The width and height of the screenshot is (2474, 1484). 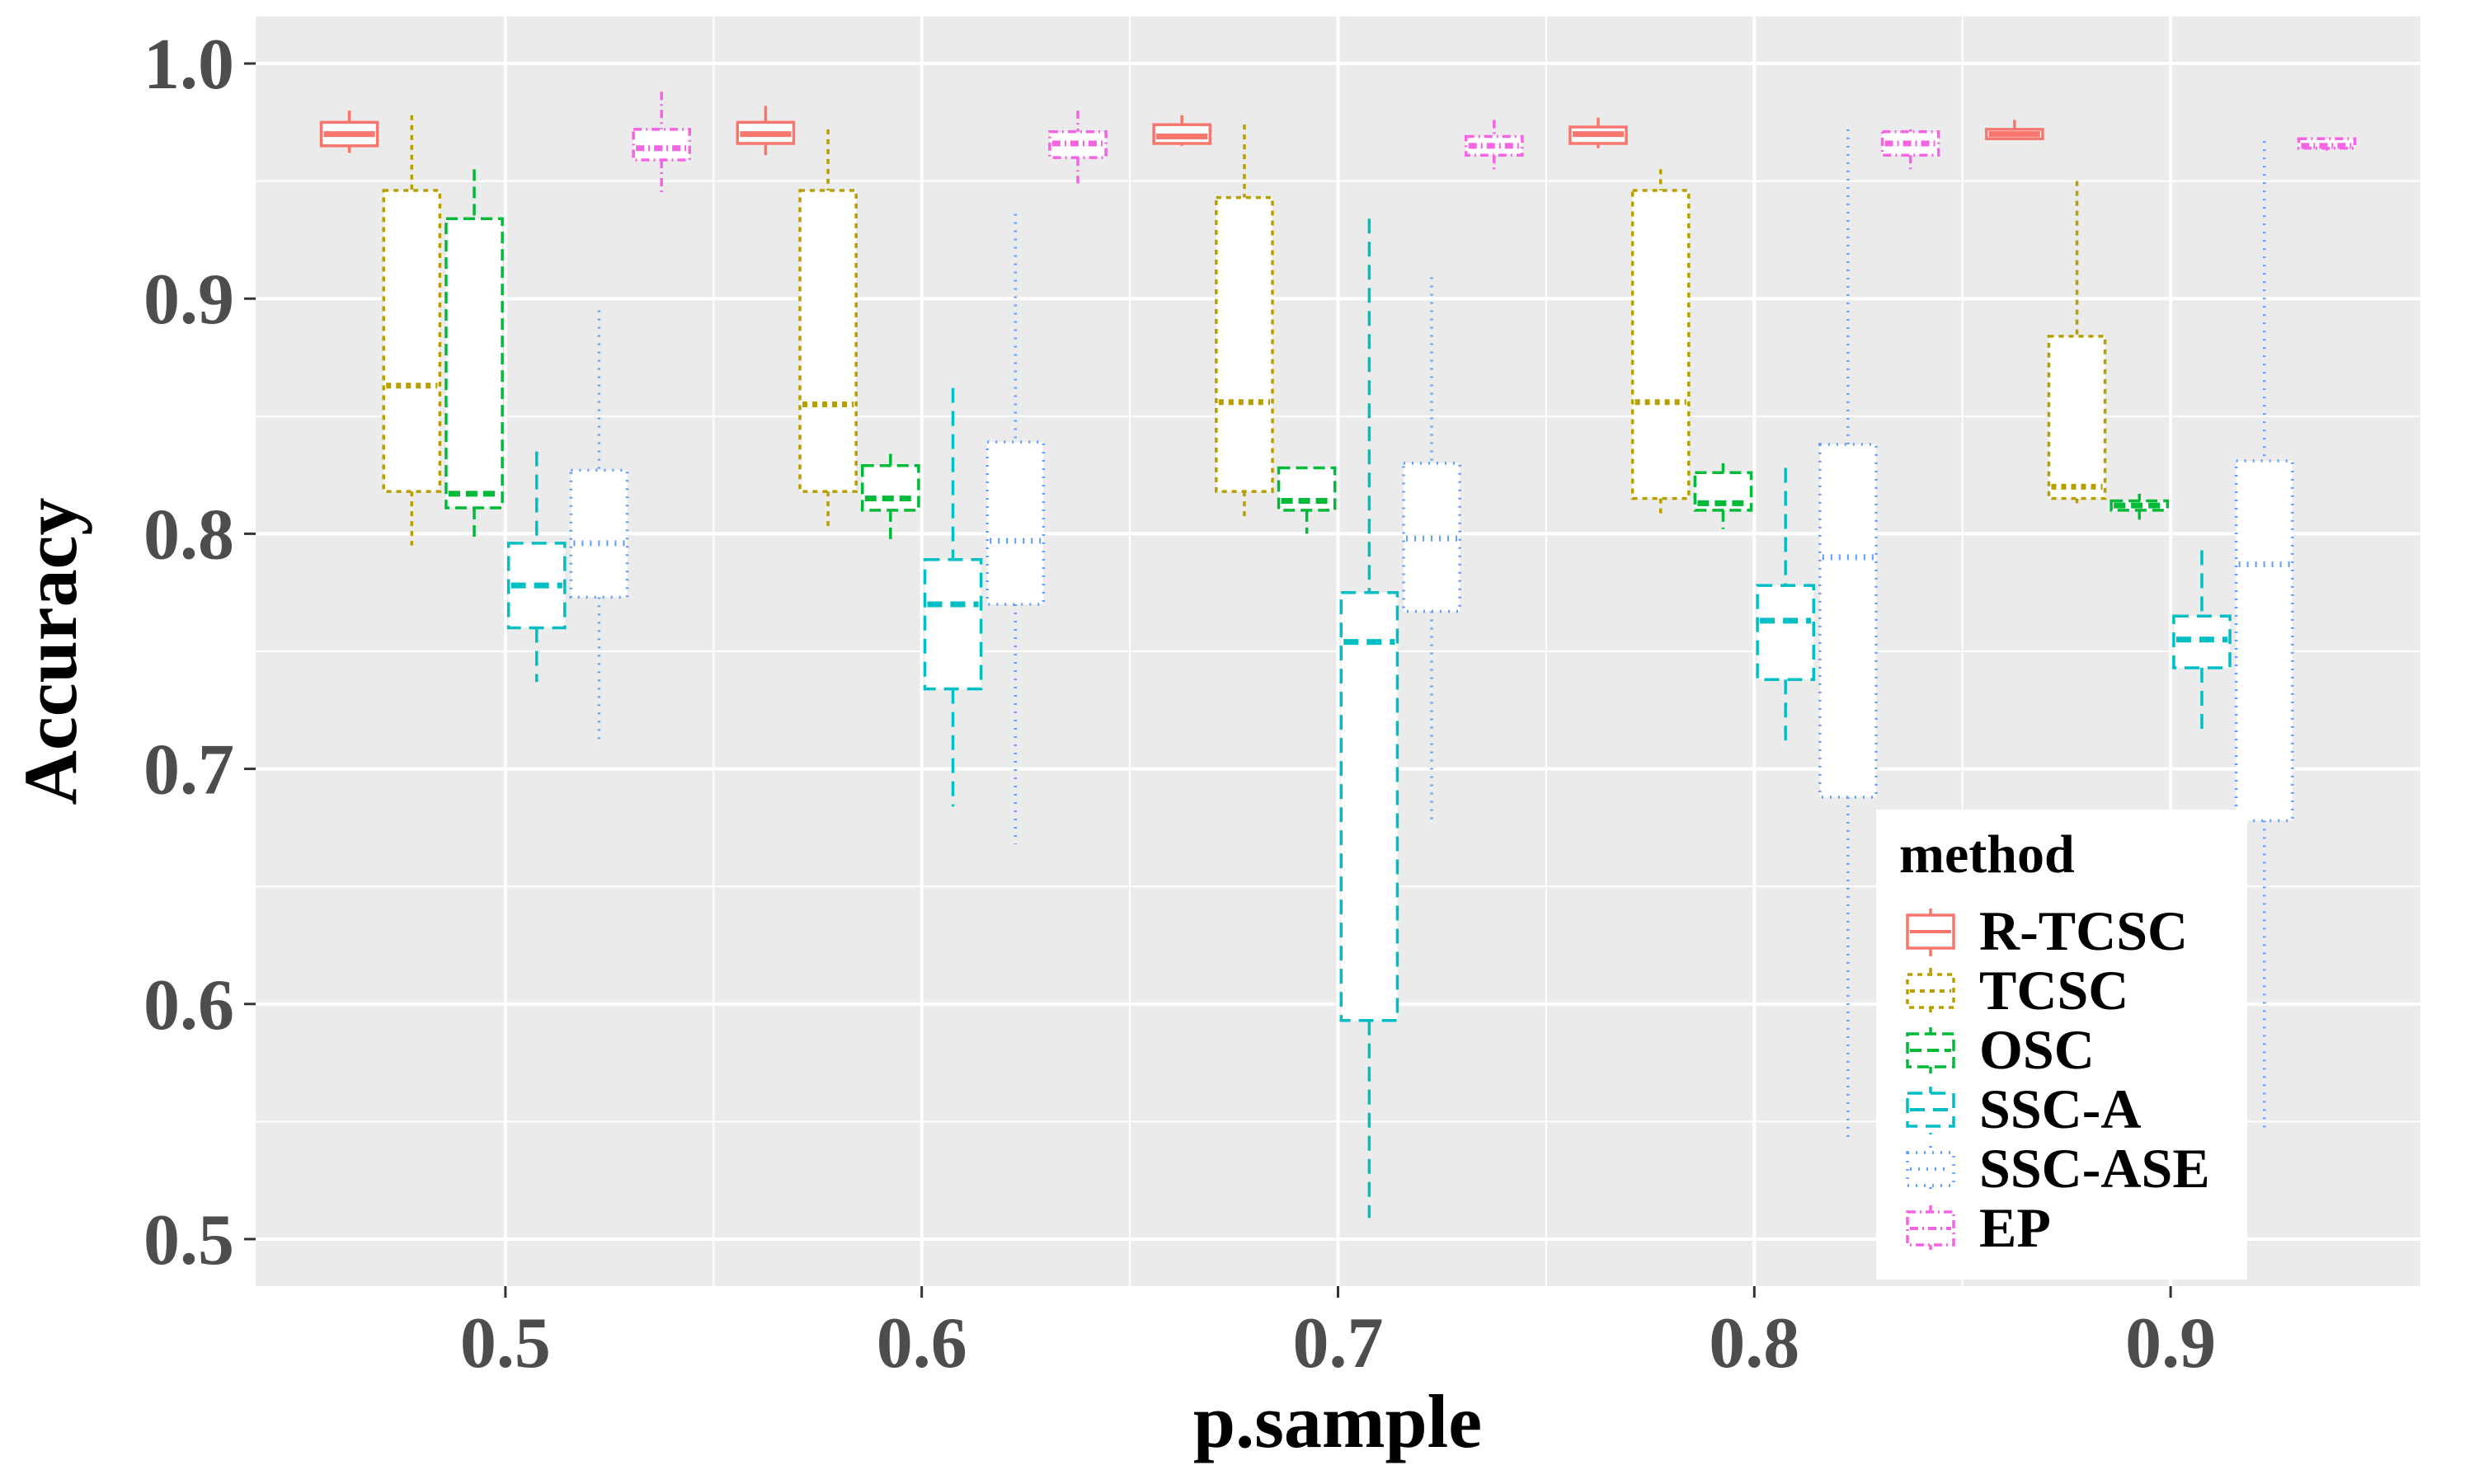 What do you see at coordinates (2094, 1168) in the screenshot?
I see `legend-label: SSC-ASE` at bounding box center [2094, 1168].